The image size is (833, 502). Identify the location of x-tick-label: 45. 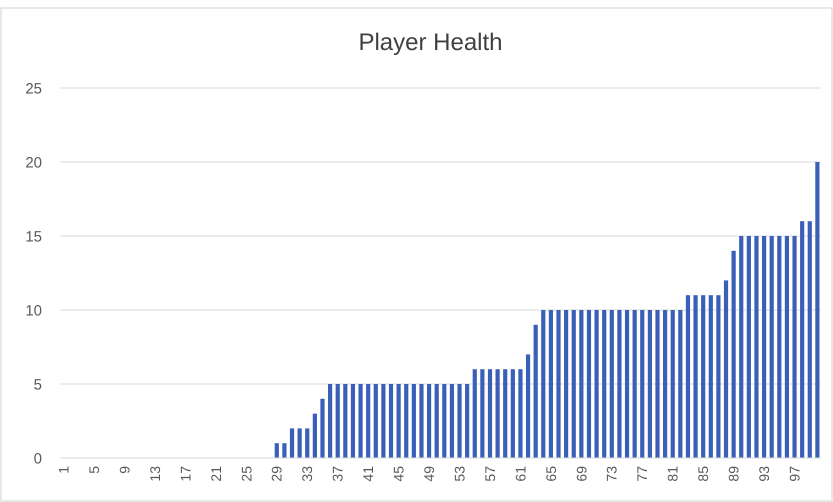
(398, 474).